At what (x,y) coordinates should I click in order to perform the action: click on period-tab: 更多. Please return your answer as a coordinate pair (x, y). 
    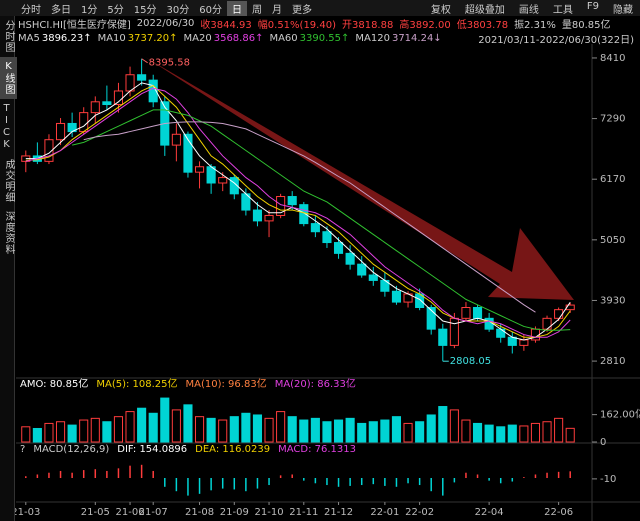
    Looking at the image, I should click on (301, 10).